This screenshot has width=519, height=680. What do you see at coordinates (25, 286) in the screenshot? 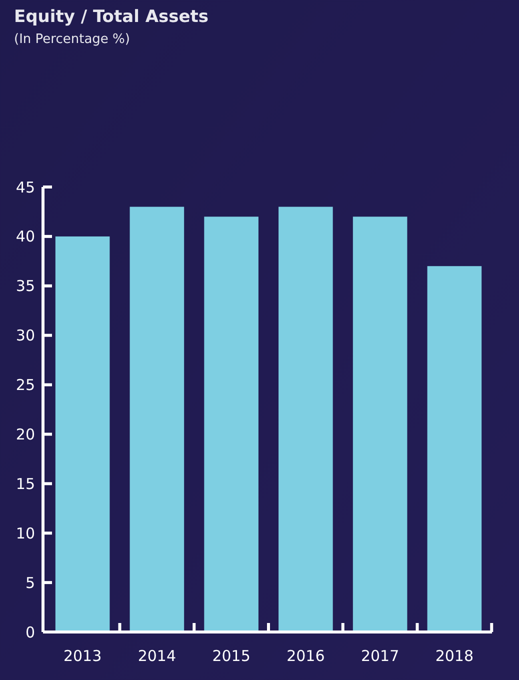
I see `y-tick-label: 35` at bounding box center [25, 286].